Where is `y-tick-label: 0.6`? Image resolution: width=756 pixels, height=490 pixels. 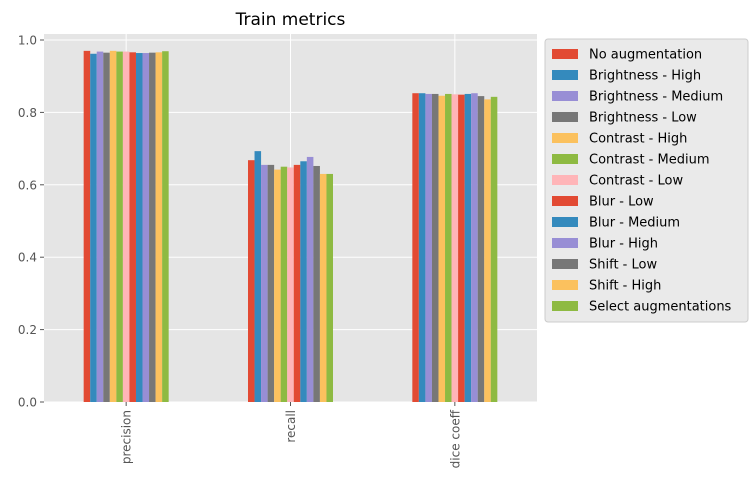 y-tick-label: 0.6 is located at coordinates (27, 185).